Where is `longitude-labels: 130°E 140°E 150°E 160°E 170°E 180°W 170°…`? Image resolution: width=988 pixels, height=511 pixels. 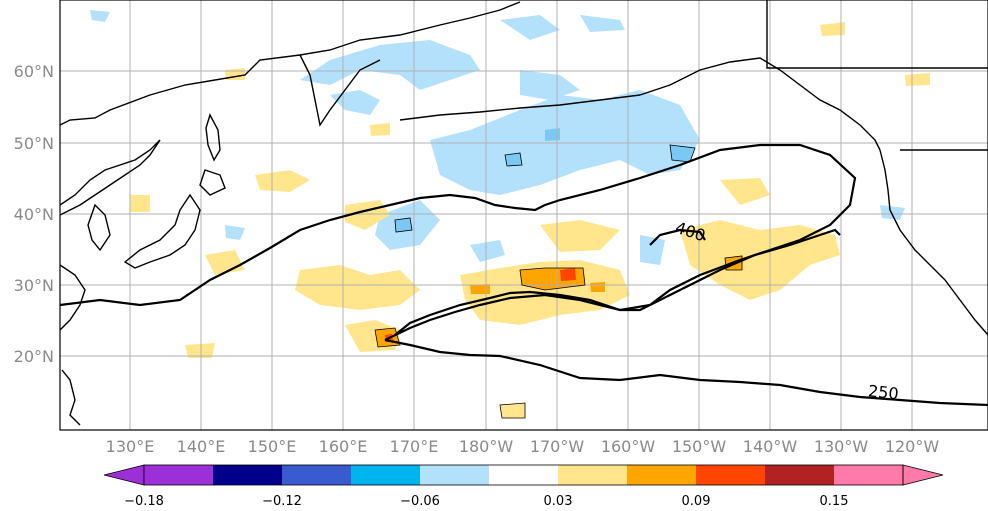 longitude-labels: 130°E 140°E 150°E 160°E 170°E 180°W 170°… is located at coordinates (523, 446).